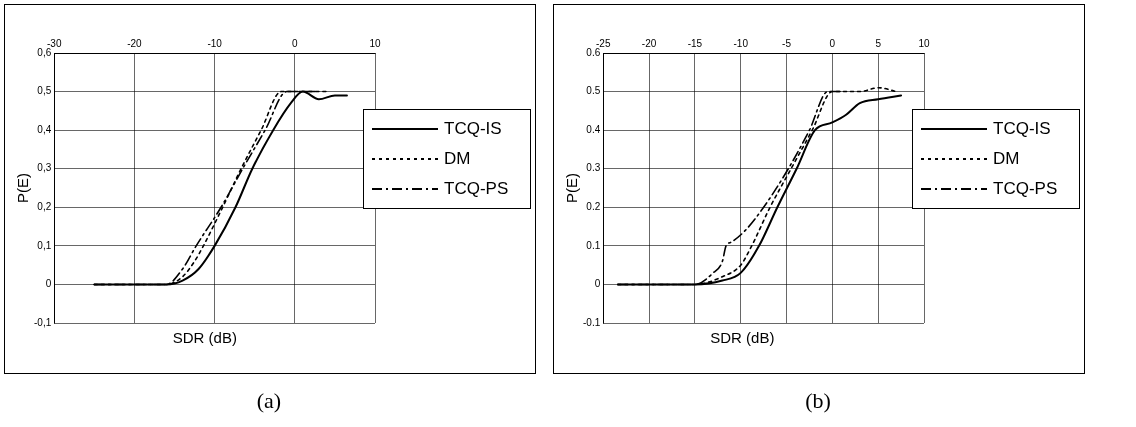 The width and height of the screenshot is (1136, 427). I want to click on y-tick-label: 0,3, so click(44, 168).